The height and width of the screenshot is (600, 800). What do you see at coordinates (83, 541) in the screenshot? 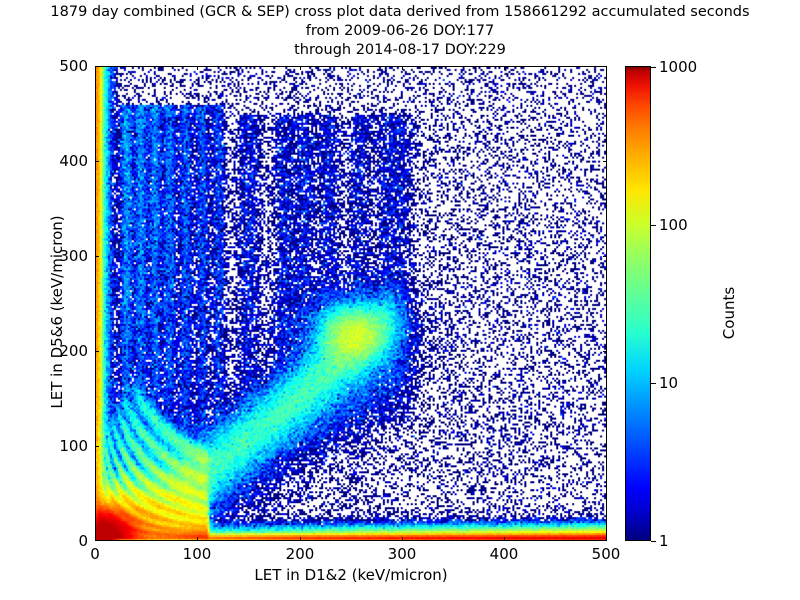
I see `yticklabel-0: 0` at bounding box center [83, 541].